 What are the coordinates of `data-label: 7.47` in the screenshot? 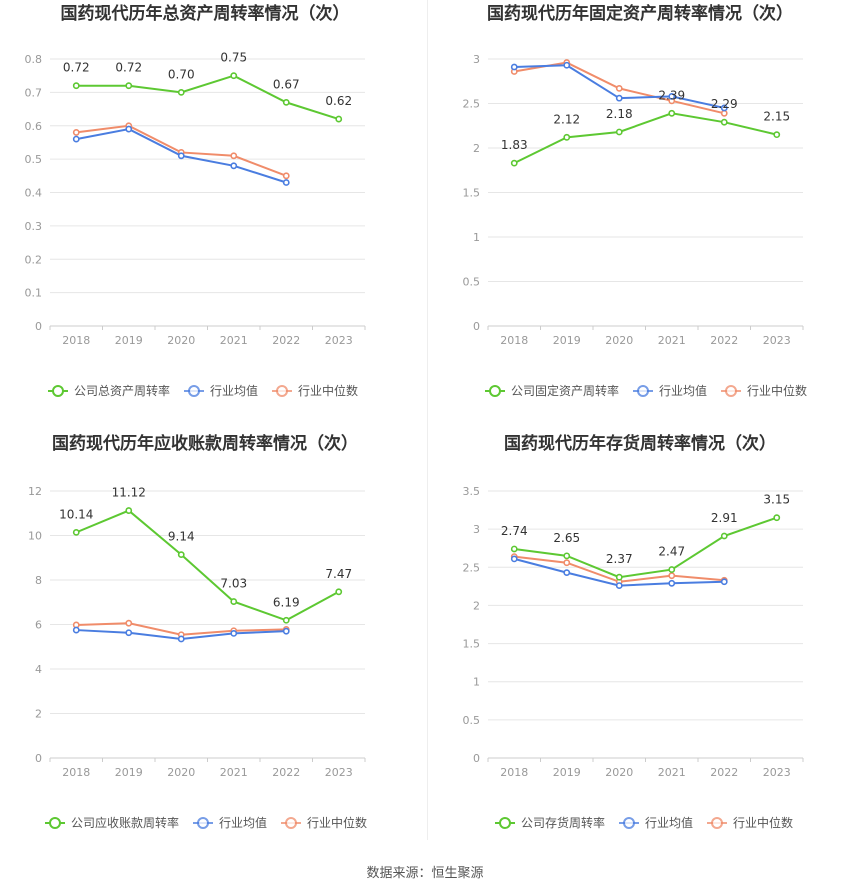 It's located at (338, 574).